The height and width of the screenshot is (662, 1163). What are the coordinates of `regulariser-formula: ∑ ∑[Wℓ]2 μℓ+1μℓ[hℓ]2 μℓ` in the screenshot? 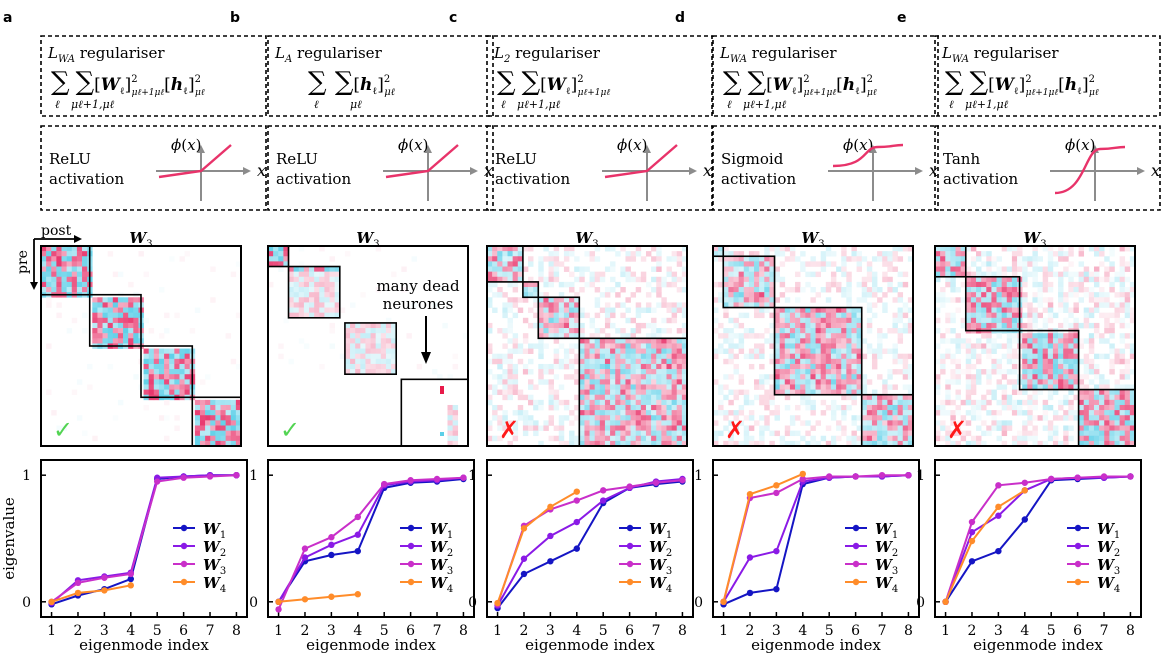 It's located at (128, 82).